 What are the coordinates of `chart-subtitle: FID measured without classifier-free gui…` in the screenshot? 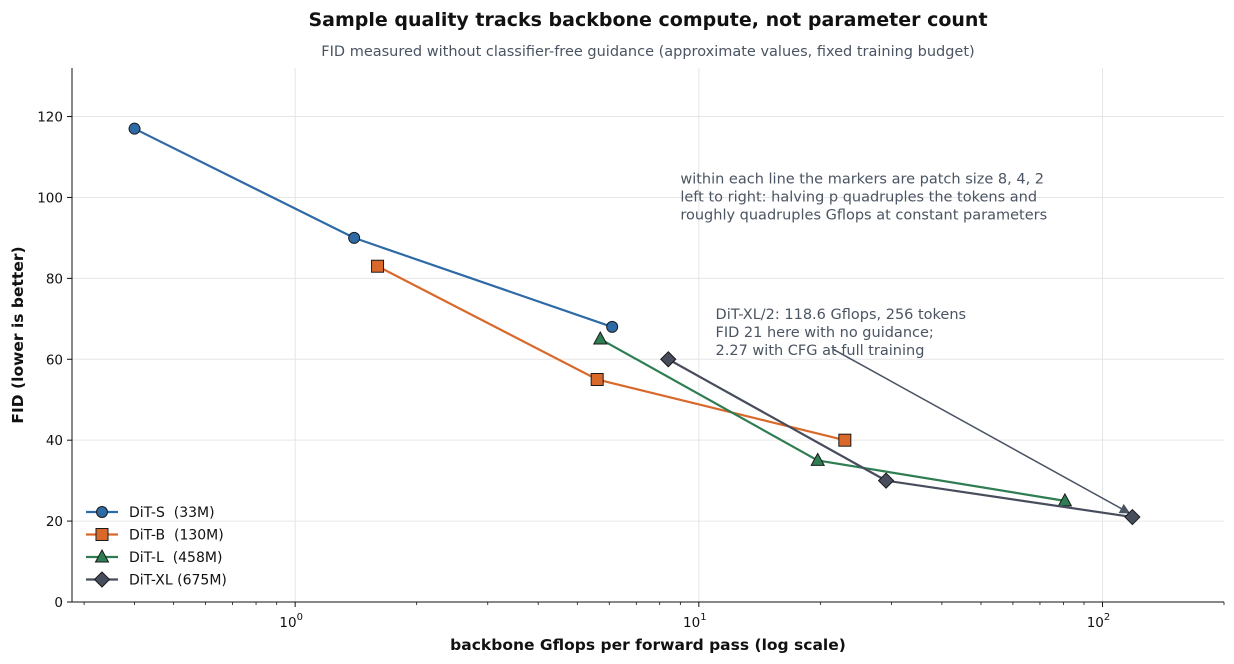 It's located at (647, 52).